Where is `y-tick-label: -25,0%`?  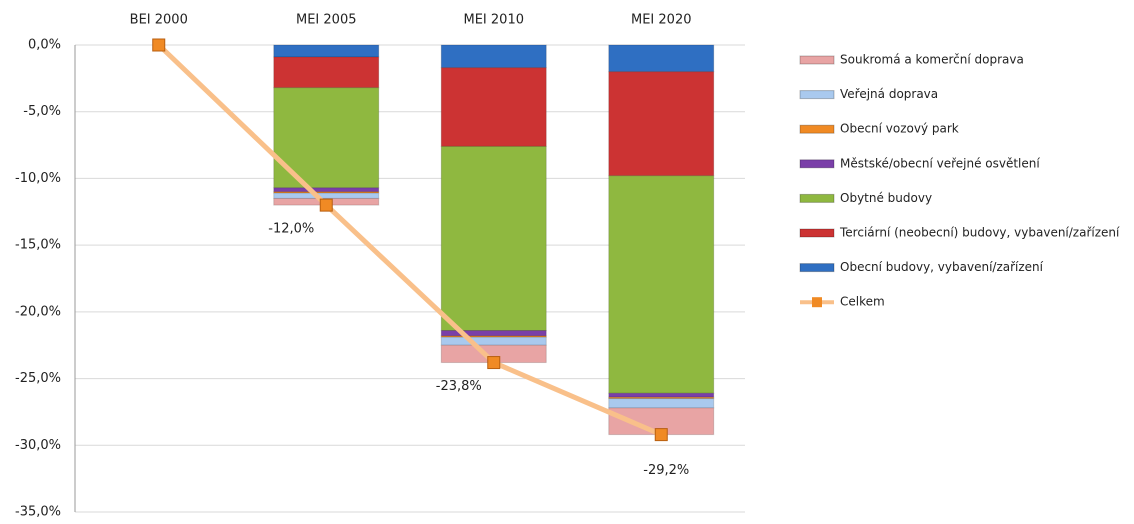
y-tick-label: -25,0% is located at coordinates (38, 378).